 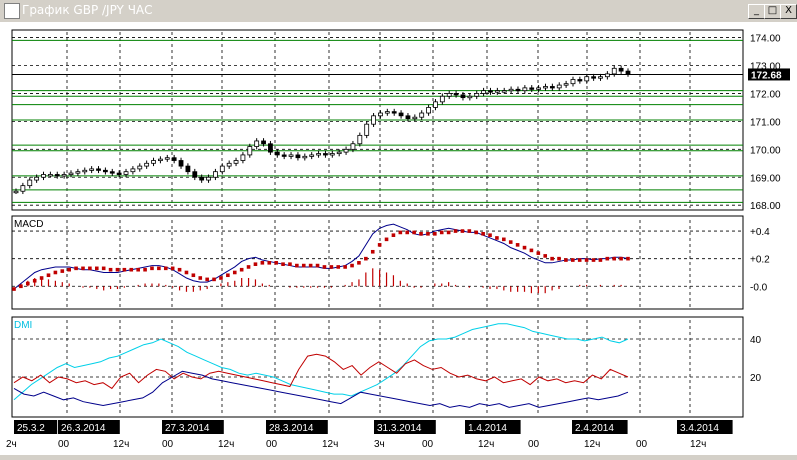 I want to click on macd-tick-label: -0.0, so click(x=759, y=287).